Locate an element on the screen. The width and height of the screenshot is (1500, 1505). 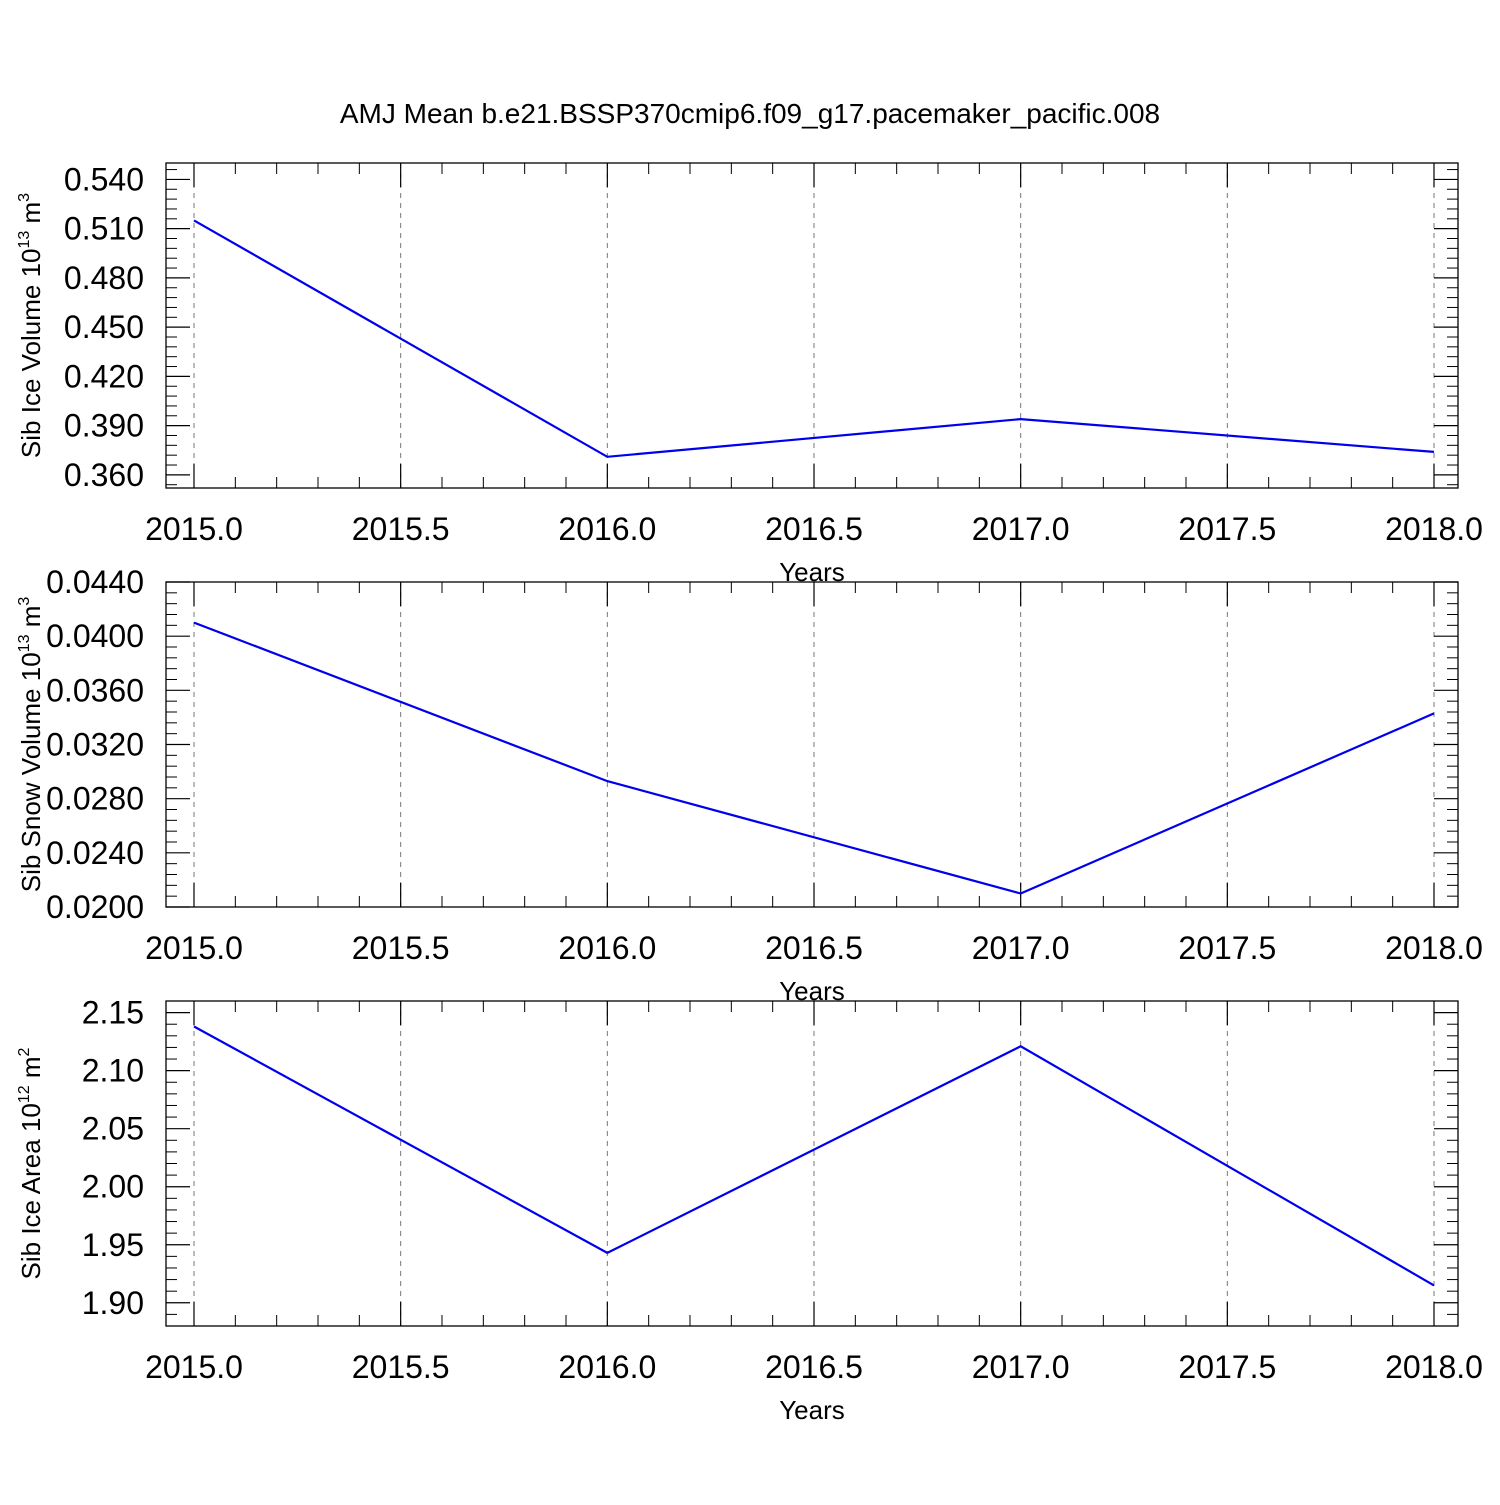
y-tick-label: 0.450 is located at coordinates (104, 327).